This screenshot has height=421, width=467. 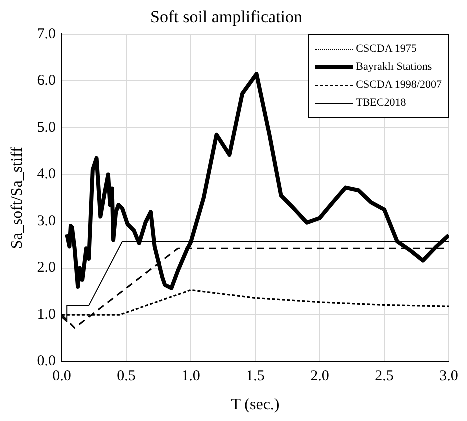 I want to click on legend-label: CSCDA 1975, so click(x=386, y=50).